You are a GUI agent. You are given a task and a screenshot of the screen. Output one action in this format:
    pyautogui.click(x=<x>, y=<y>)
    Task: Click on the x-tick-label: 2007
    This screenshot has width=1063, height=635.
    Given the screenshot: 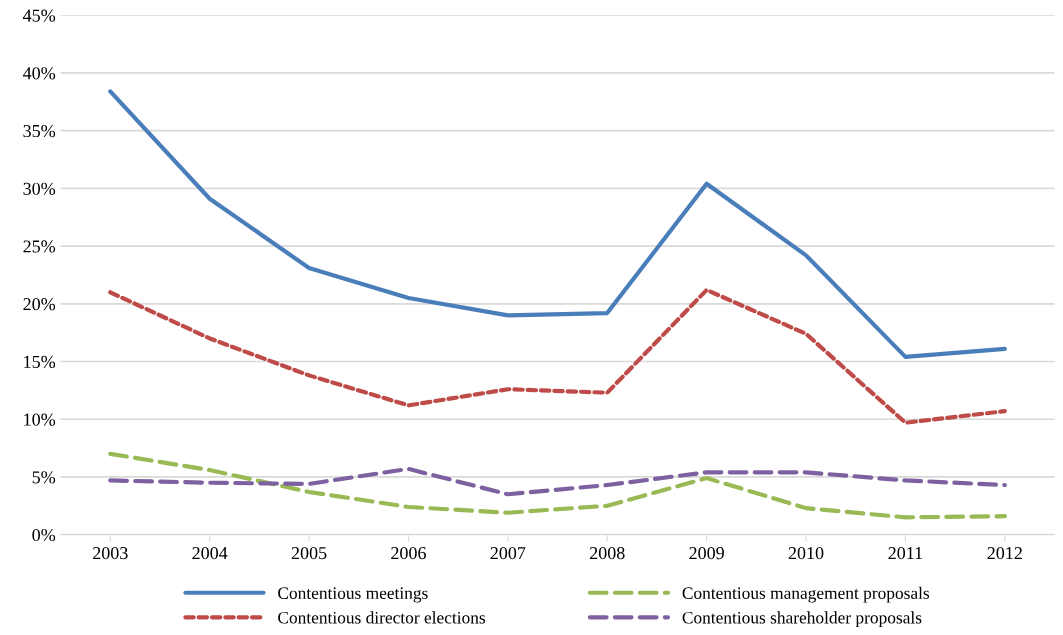 What is the action you would take?
    pyautogui.click(x=508, y=553)
    